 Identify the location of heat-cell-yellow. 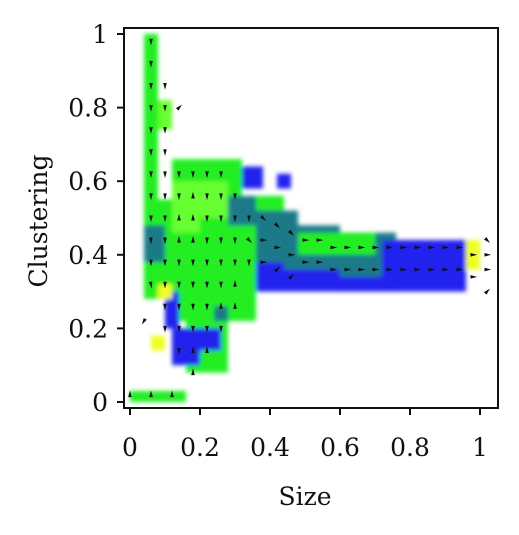
(165, 291).